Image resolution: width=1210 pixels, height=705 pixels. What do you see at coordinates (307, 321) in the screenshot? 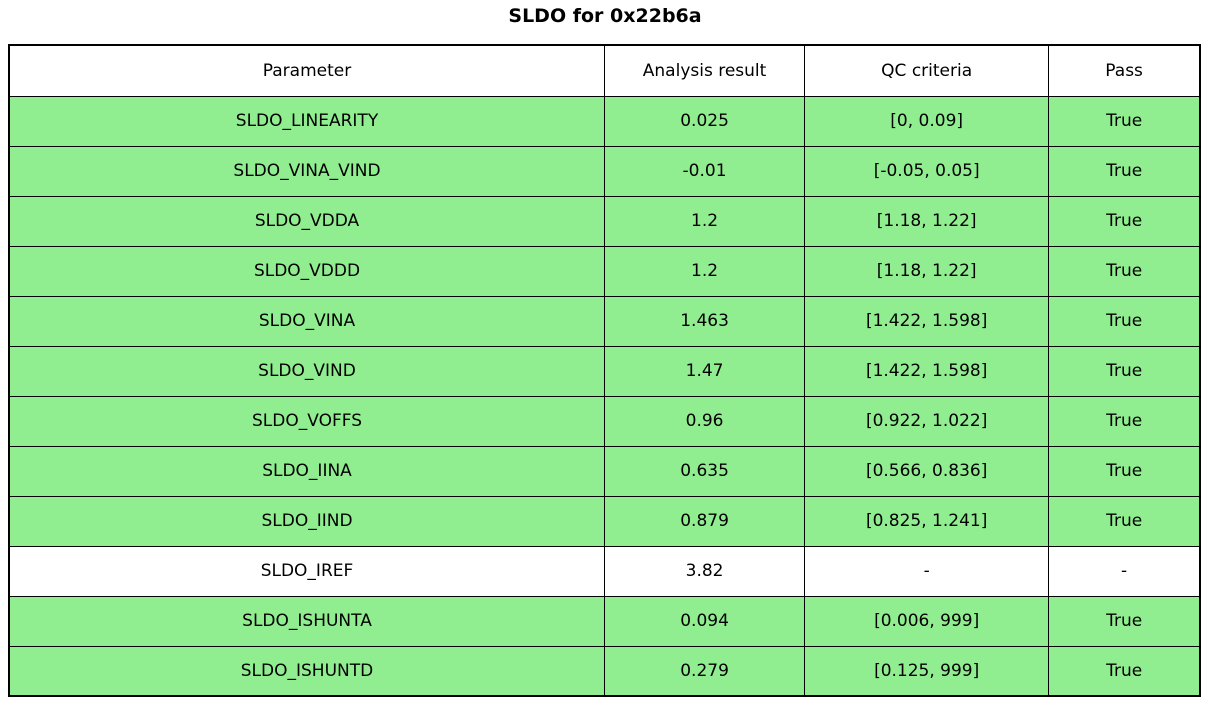
I see `cell-parameter: SLDO_VINA` at bounding box center [307, 321].